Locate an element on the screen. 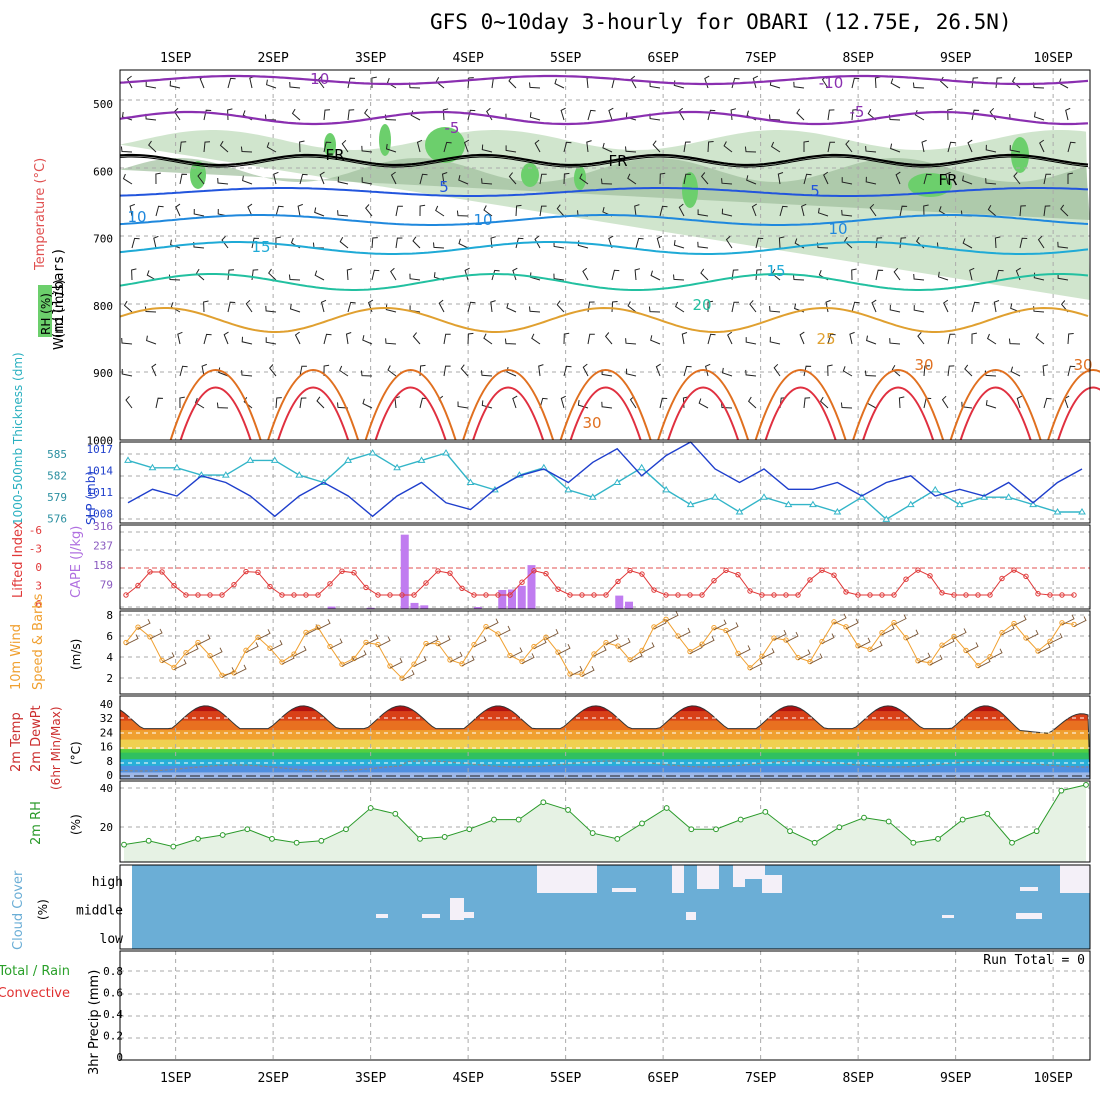  cloud-level-label: middle is located at coordinates (99, 911).